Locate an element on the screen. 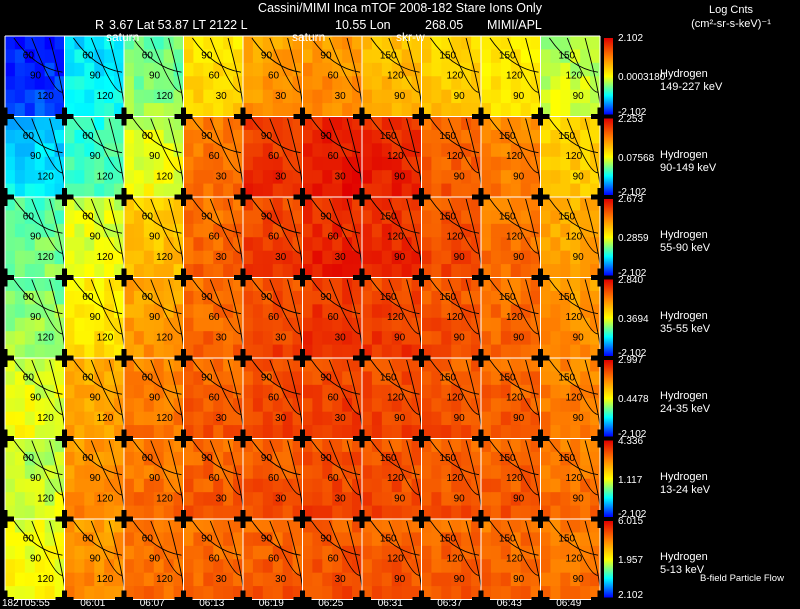  tag-skr: skr-w is located at coordinates (410, 37).